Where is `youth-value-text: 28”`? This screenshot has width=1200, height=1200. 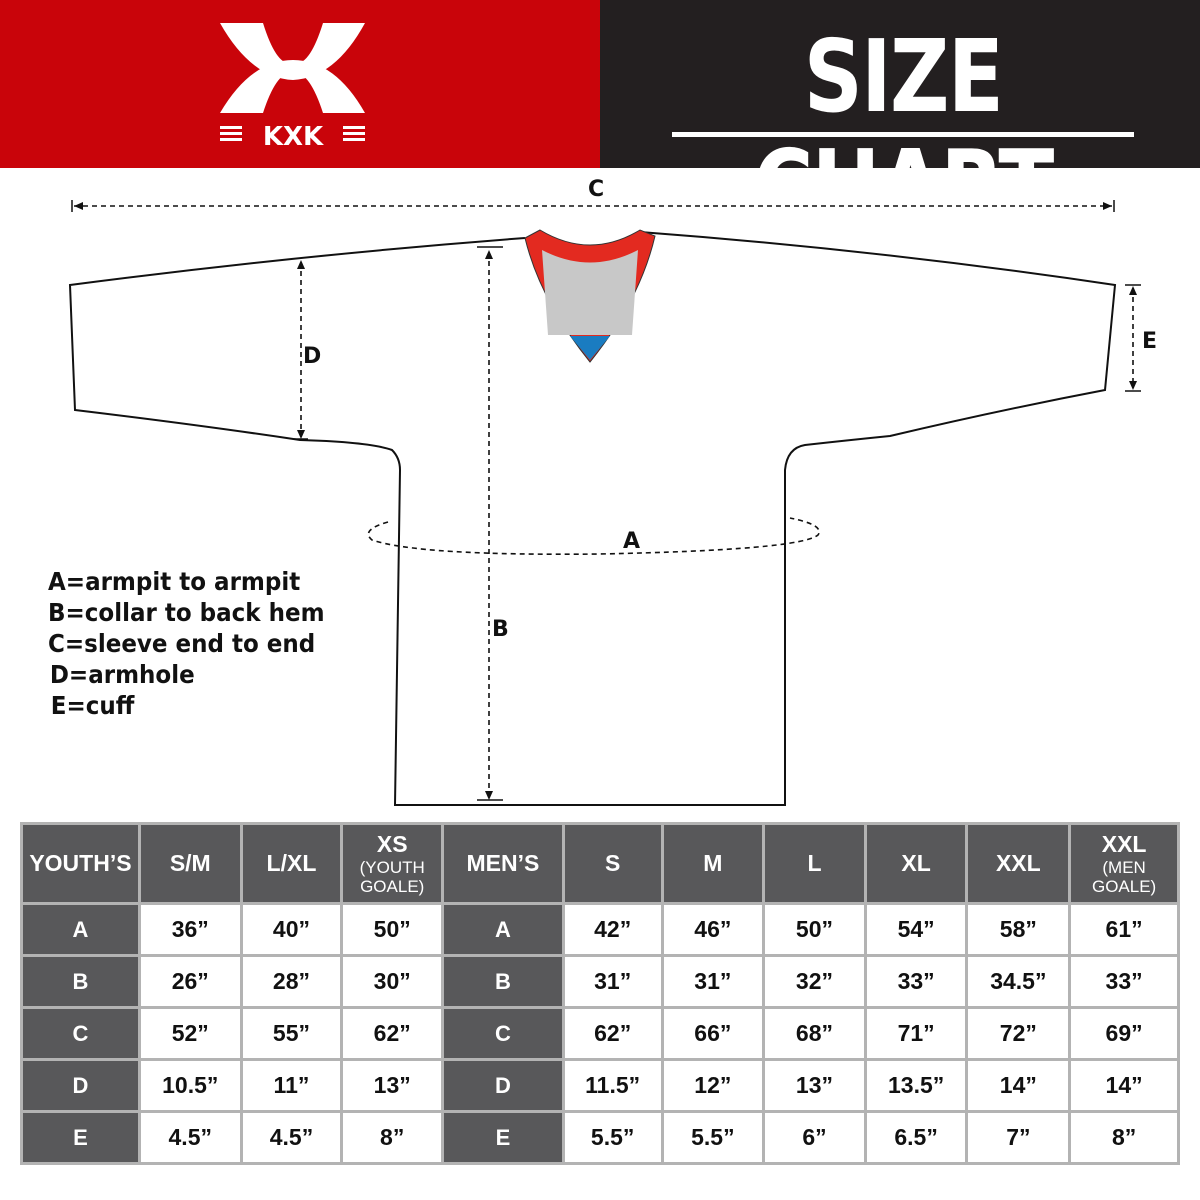 youth-value-text: 28” is located at coordinates (291, 981).